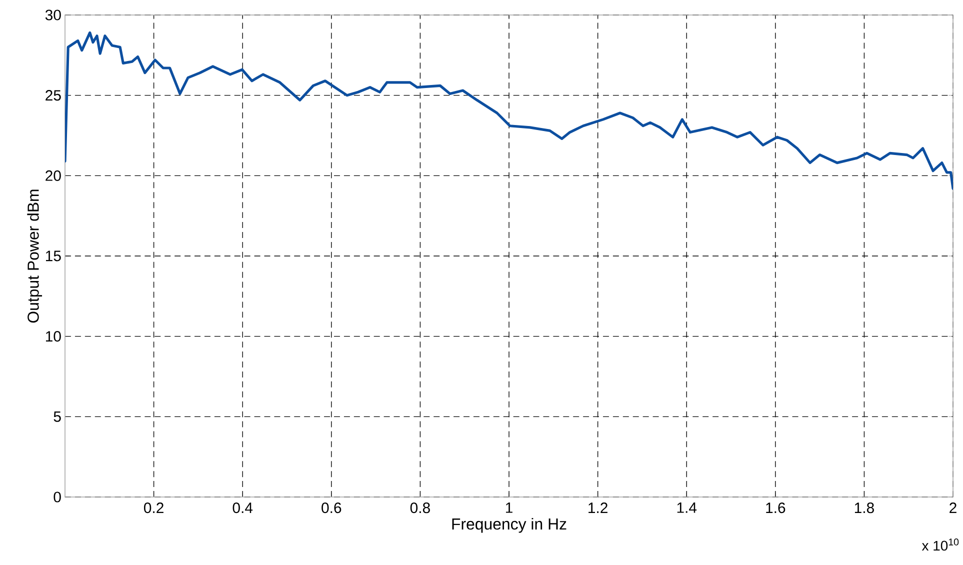 The height and width of the screenshot is (565, 963). I want to click on x-tick-label: 1.4, so click(687, 507).